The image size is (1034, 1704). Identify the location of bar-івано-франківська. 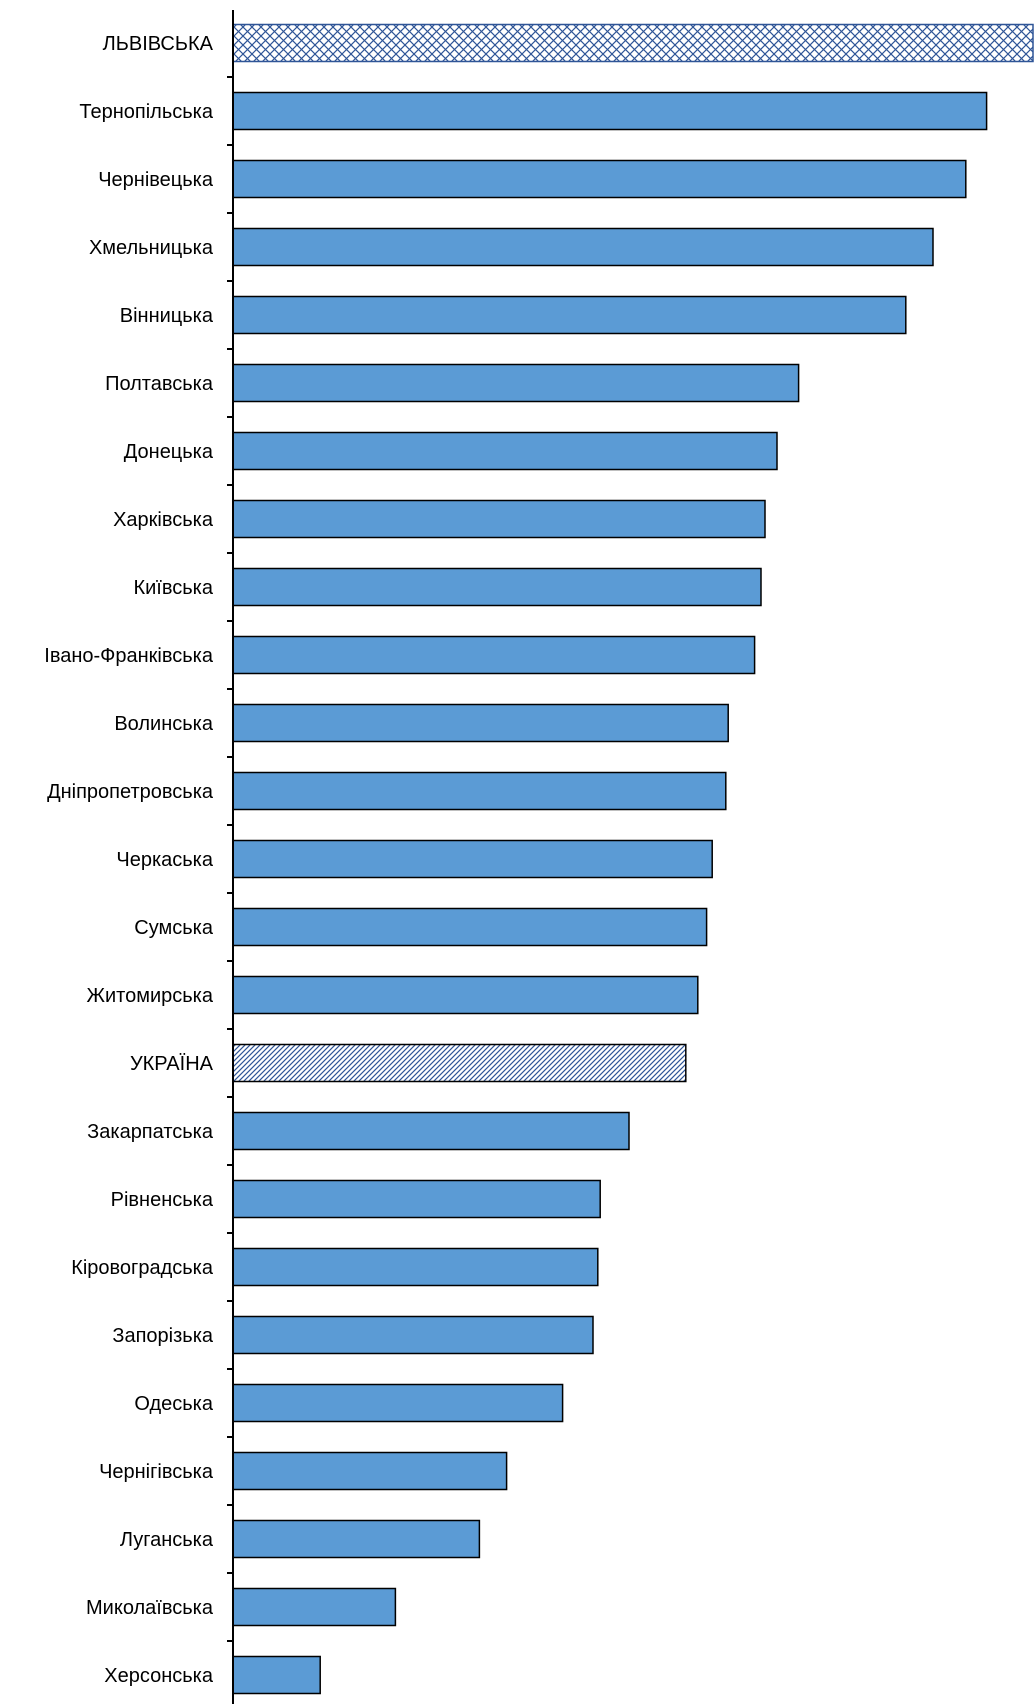
(494, 655).